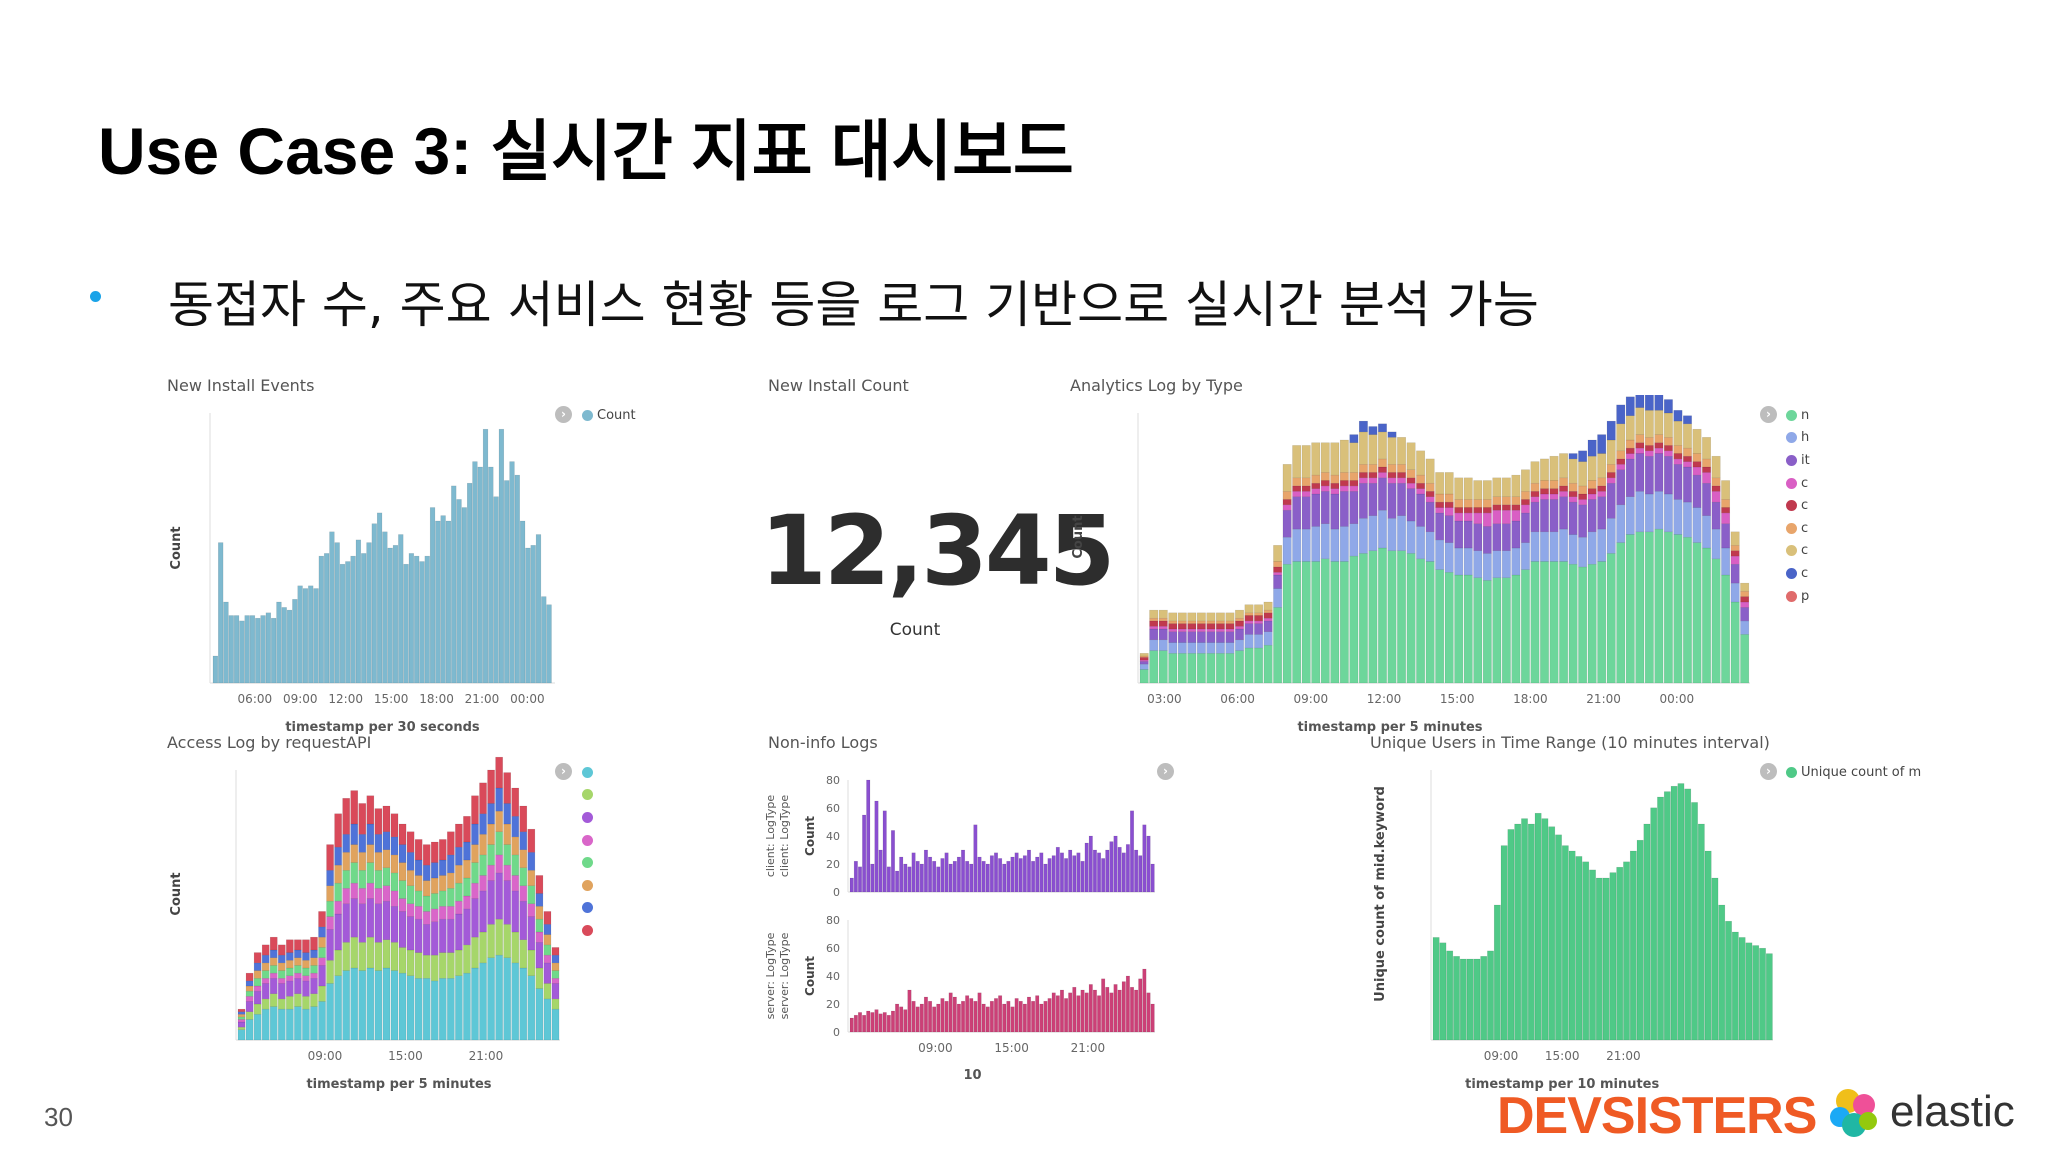  I want to click on legend-label: c, so click(1805, 551).